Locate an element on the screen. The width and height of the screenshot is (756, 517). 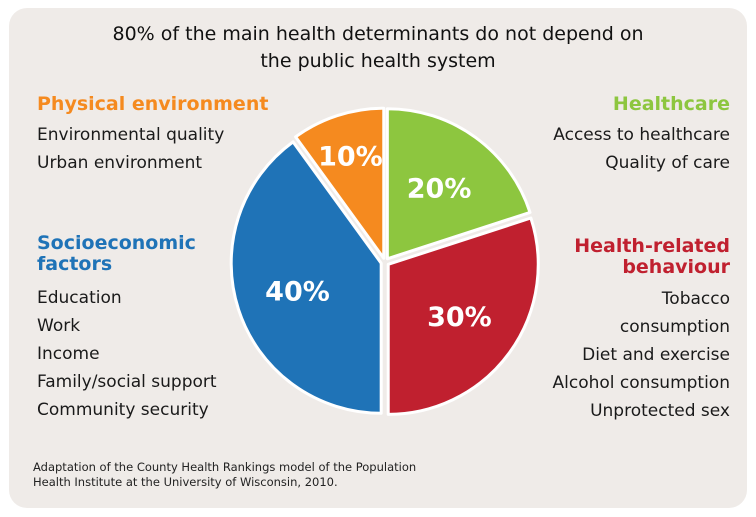
pie-label: 40% is located at coordinates (297, 291).